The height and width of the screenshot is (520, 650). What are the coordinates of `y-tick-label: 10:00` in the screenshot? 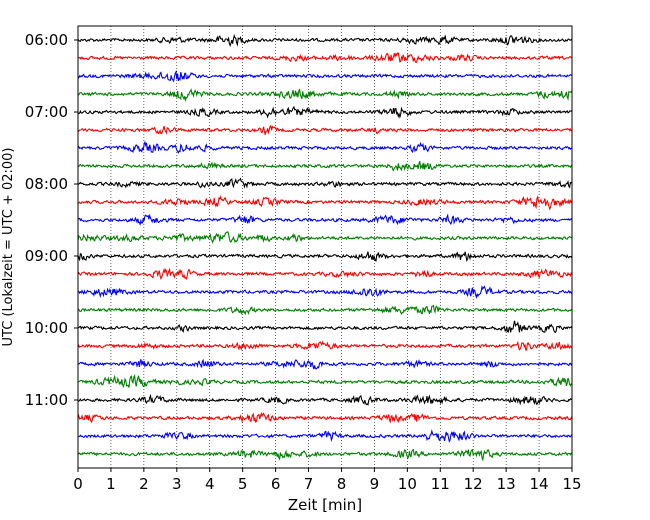 It's located at (46, 328).